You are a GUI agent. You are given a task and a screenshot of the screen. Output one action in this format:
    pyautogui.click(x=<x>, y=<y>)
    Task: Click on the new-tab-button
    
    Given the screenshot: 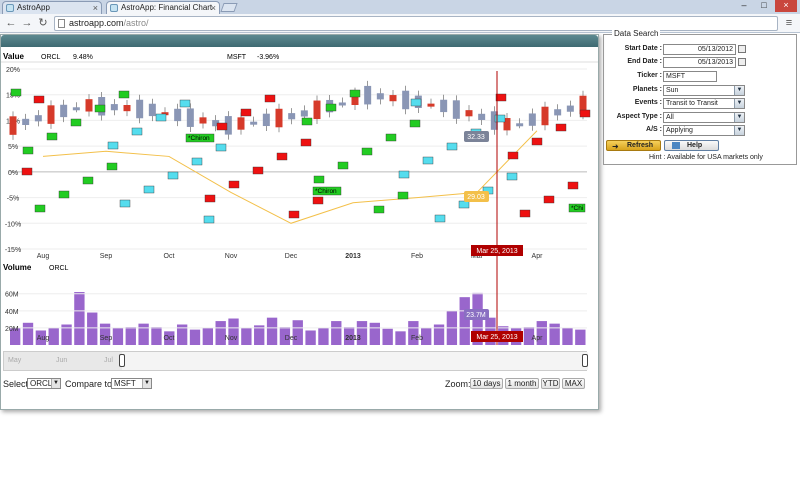 What is the action you would take?
    pyautogui.click(x=229, y=7)
    